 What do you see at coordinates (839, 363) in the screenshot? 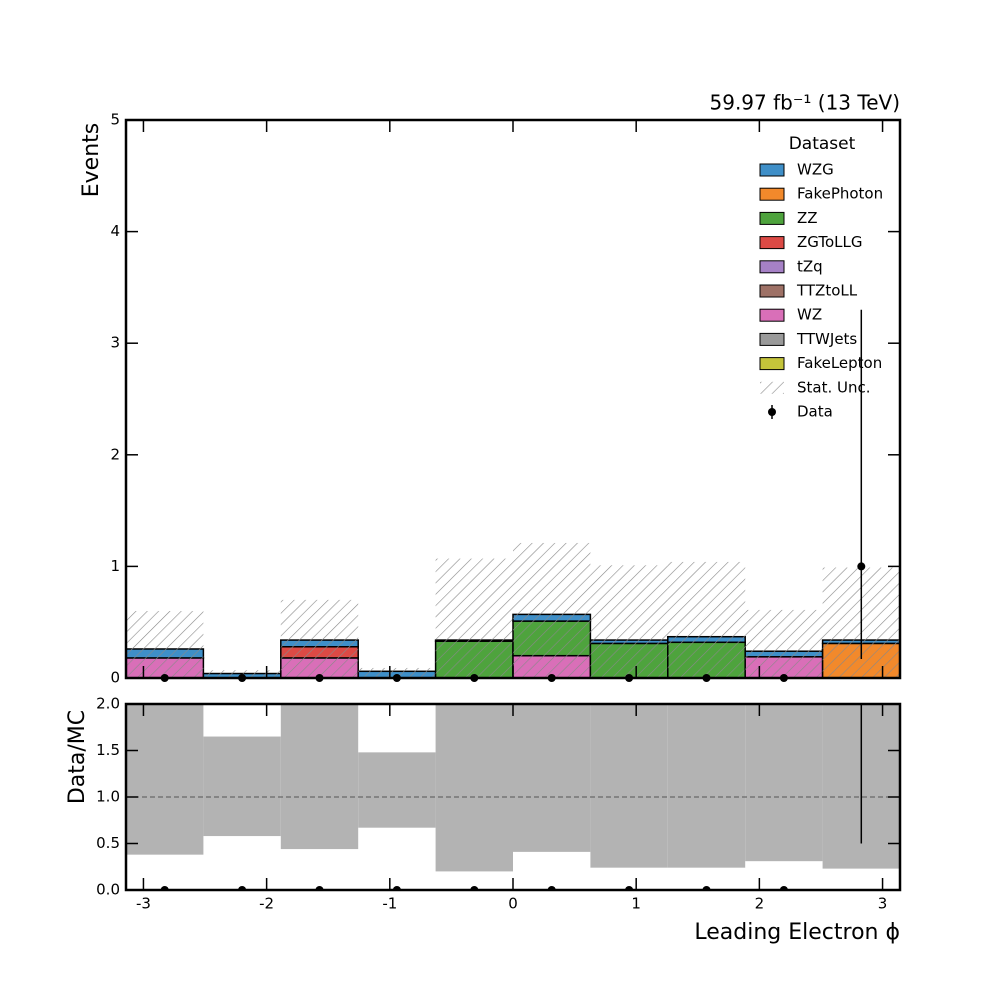
I see `legend-label: FakeLepton` at bounding box center [839, 363].